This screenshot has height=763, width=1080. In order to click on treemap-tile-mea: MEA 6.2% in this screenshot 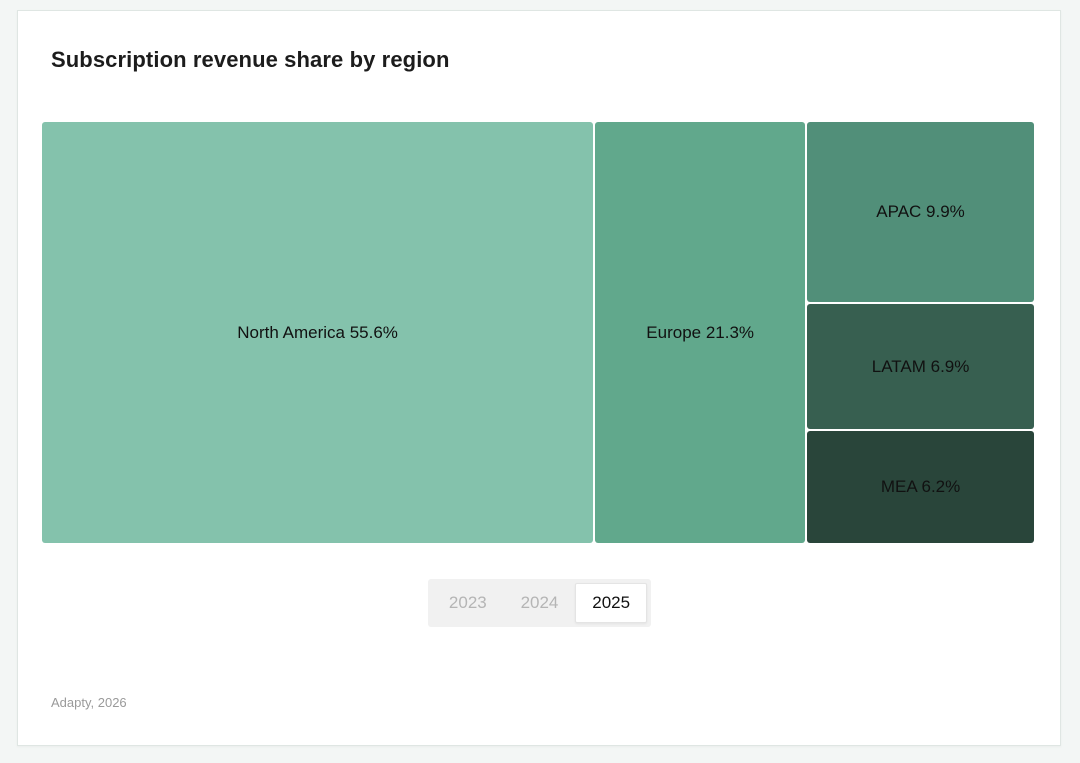, I will do `click(920, 486)`.